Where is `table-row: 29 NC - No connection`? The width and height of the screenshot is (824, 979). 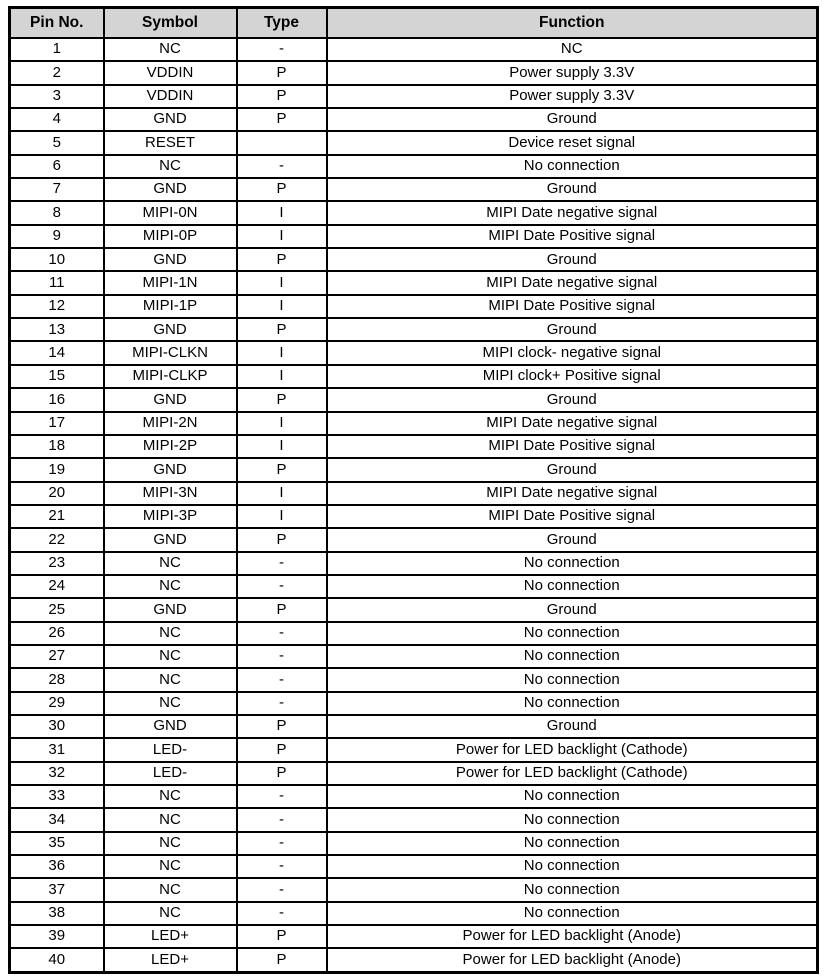
table-row: 29 NC - No connection is located at coordinates (413, 703).